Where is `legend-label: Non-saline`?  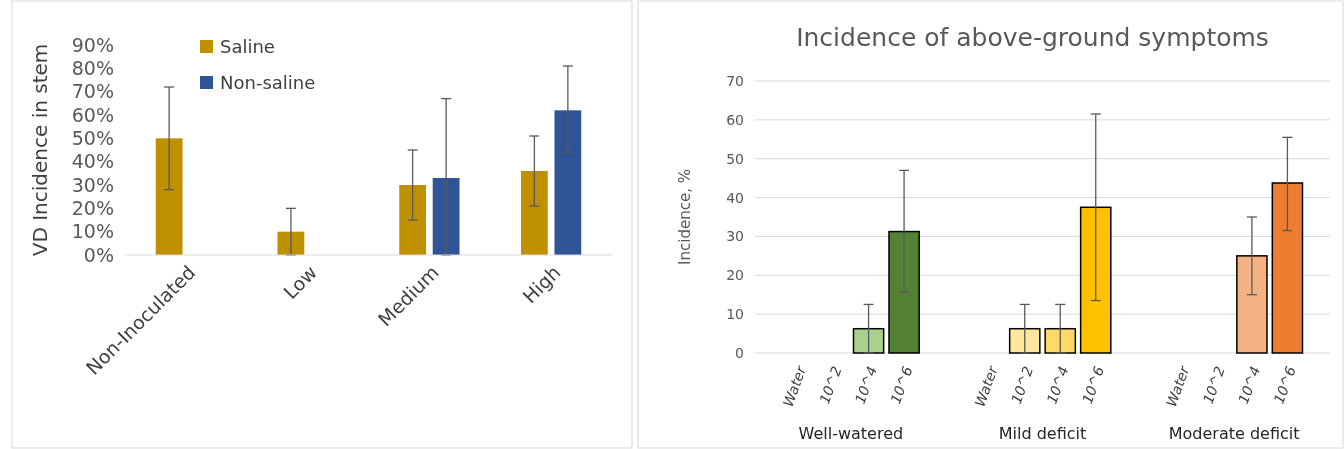 legend-label: Non-saline is located at coordinates (268, 83).